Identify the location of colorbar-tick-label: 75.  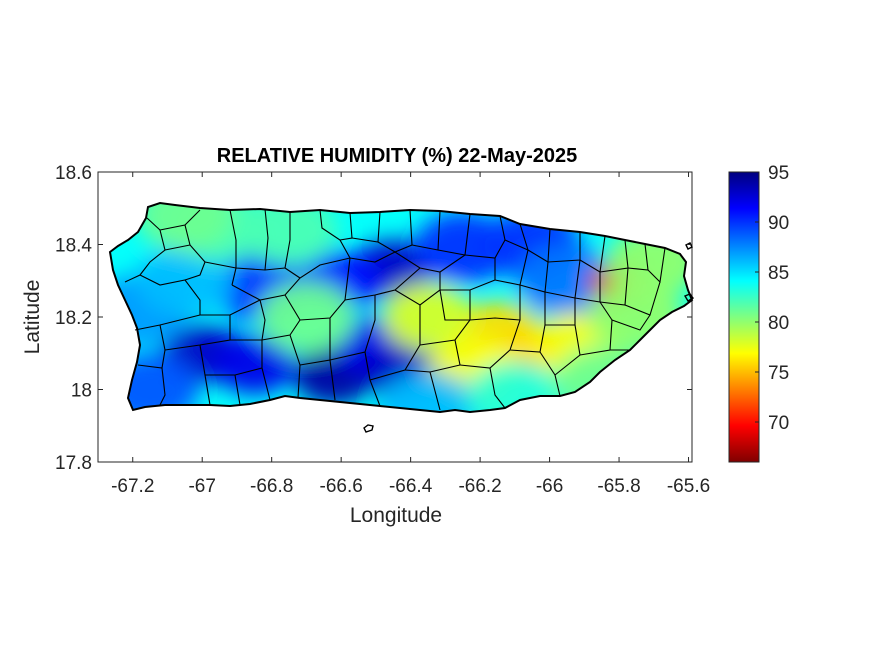
(778, 373).